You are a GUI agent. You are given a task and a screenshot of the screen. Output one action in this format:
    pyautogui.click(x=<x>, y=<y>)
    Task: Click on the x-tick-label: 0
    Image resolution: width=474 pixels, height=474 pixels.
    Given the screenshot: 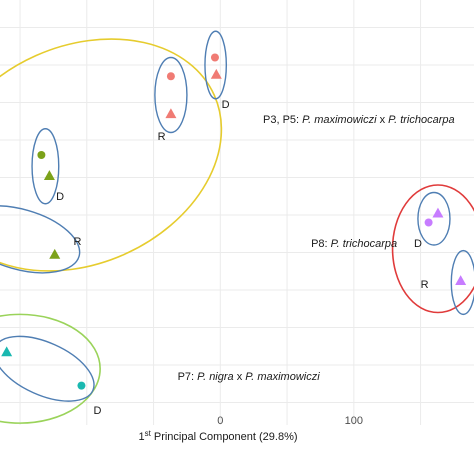 What is the action you would take?
    pyautogui.click(x=220, y=421)
    